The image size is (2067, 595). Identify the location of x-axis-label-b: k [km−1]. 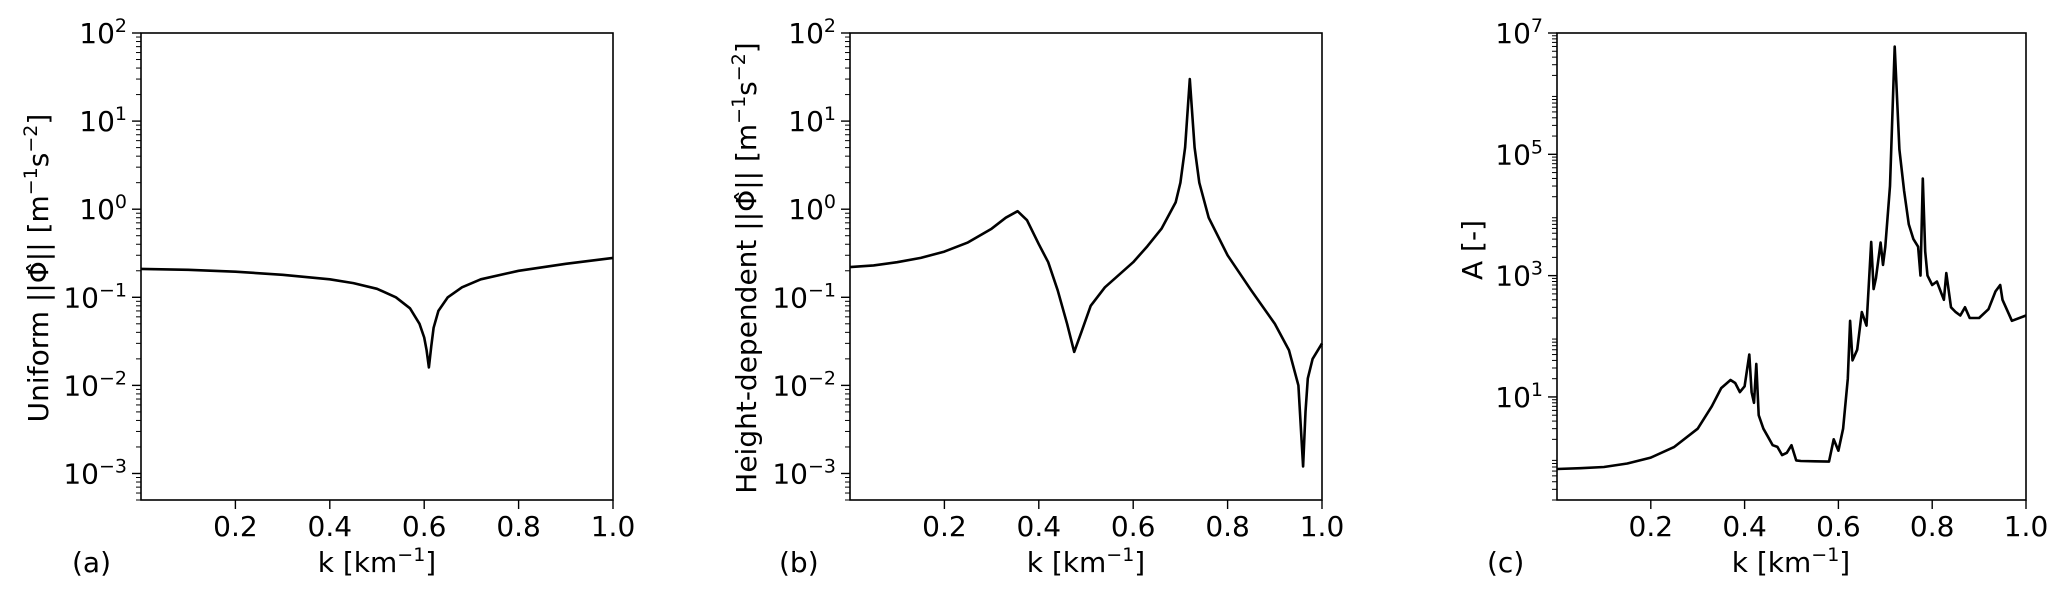
(1086, 561).